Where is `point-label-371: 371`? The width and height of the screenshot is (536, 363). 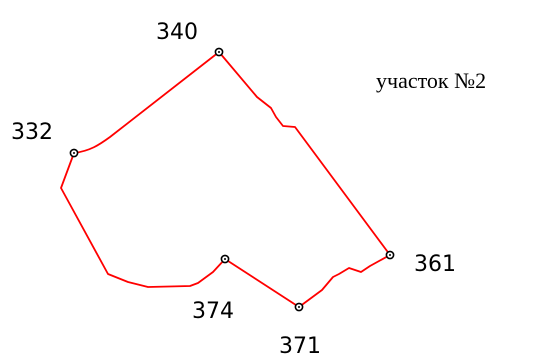 point-label-371: 371 is located at coordinates (300, 346).